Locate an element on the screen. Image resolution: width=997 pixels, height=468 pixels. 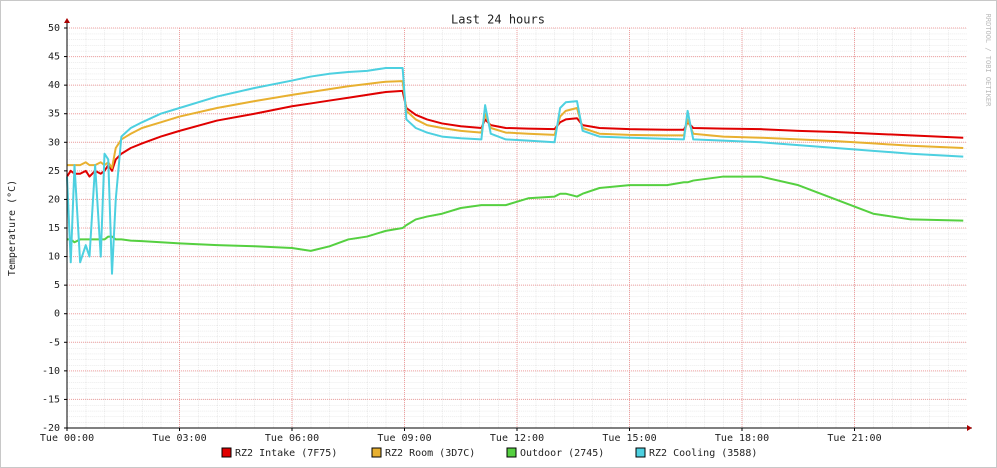
legend-label: RZ2 Intake (7F75) is located at coordinates (286, 453).